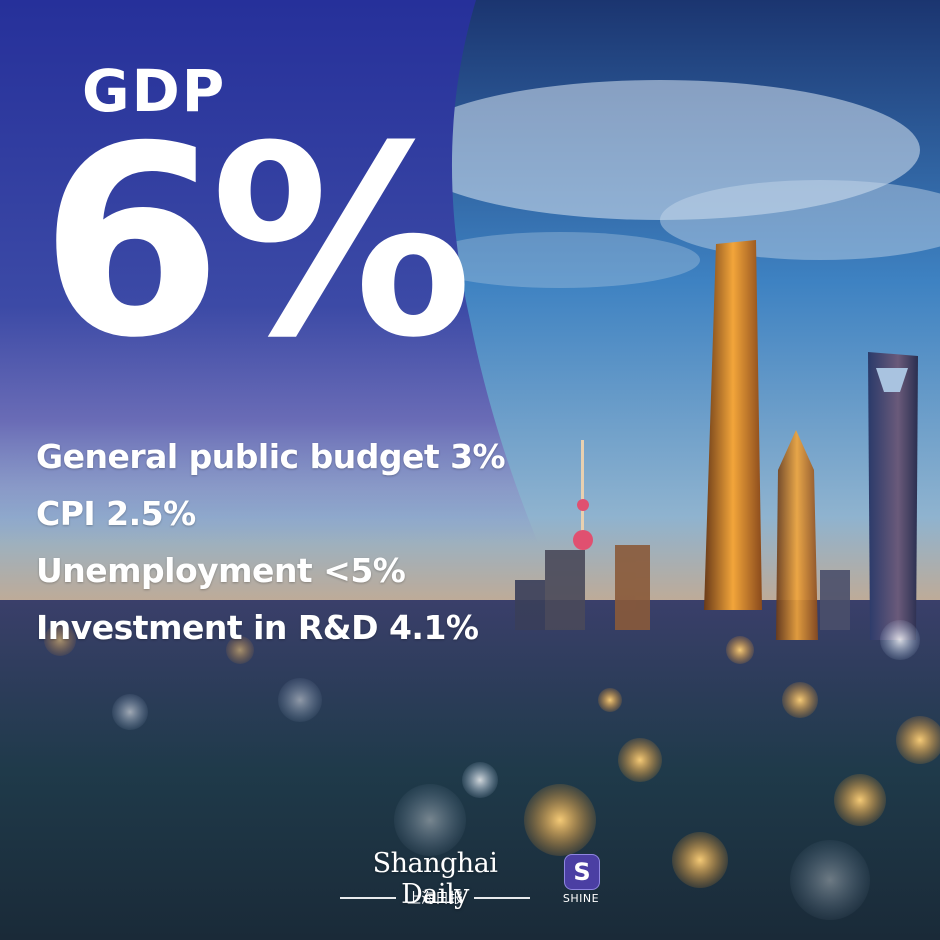  Describe the element at coordinates (582, 872) in the screenshot. I see `shine-s-icon: S` at that location.